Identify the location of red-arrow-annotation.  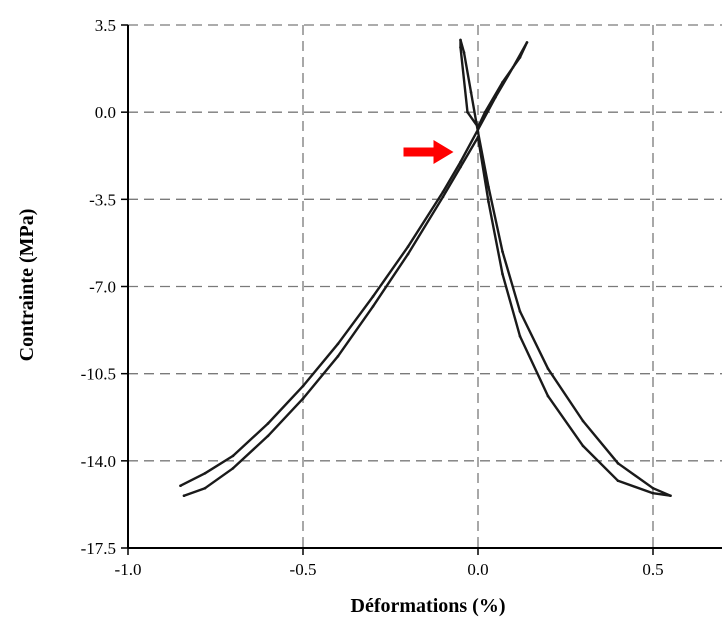
(428, 152).